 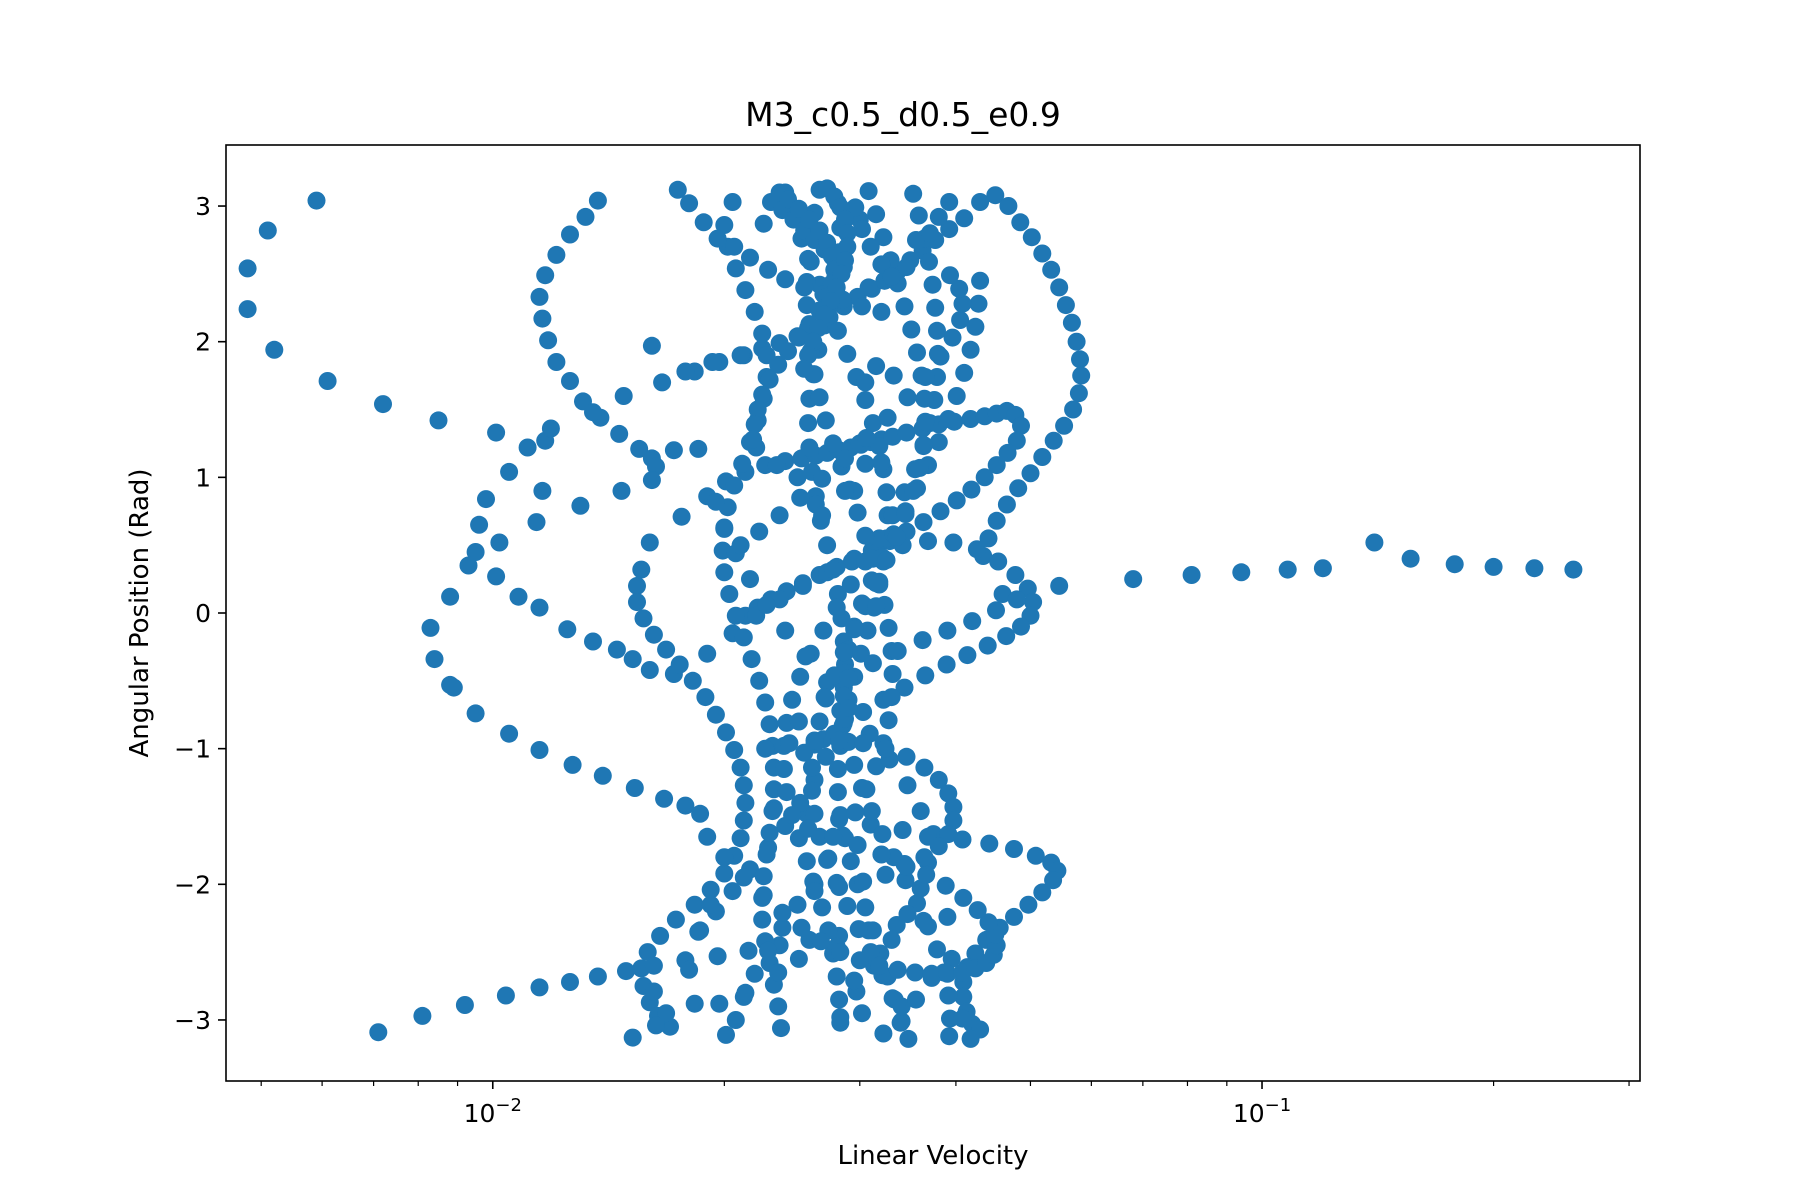 What do you see at coordinates (493, 1111) in the screenshot?
I see `x-tick-label: 10−2` at bounding box center [493, 1111].